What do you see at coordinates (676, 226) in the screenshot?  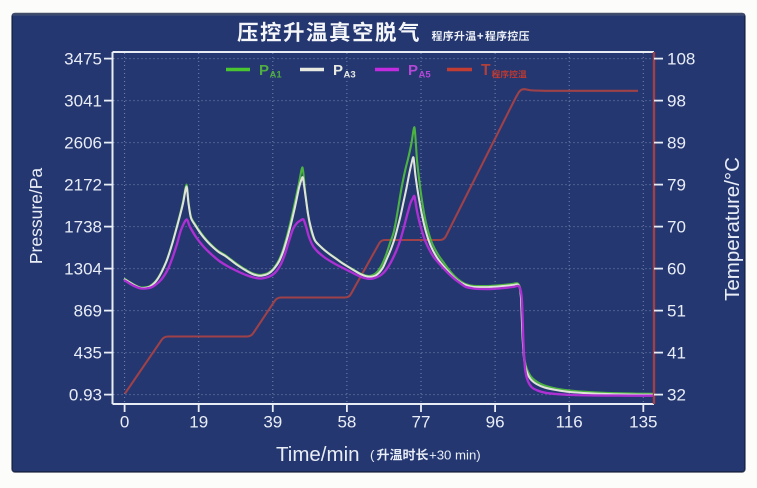 I see `svg-text: 70` at bounding box center [676, 226].